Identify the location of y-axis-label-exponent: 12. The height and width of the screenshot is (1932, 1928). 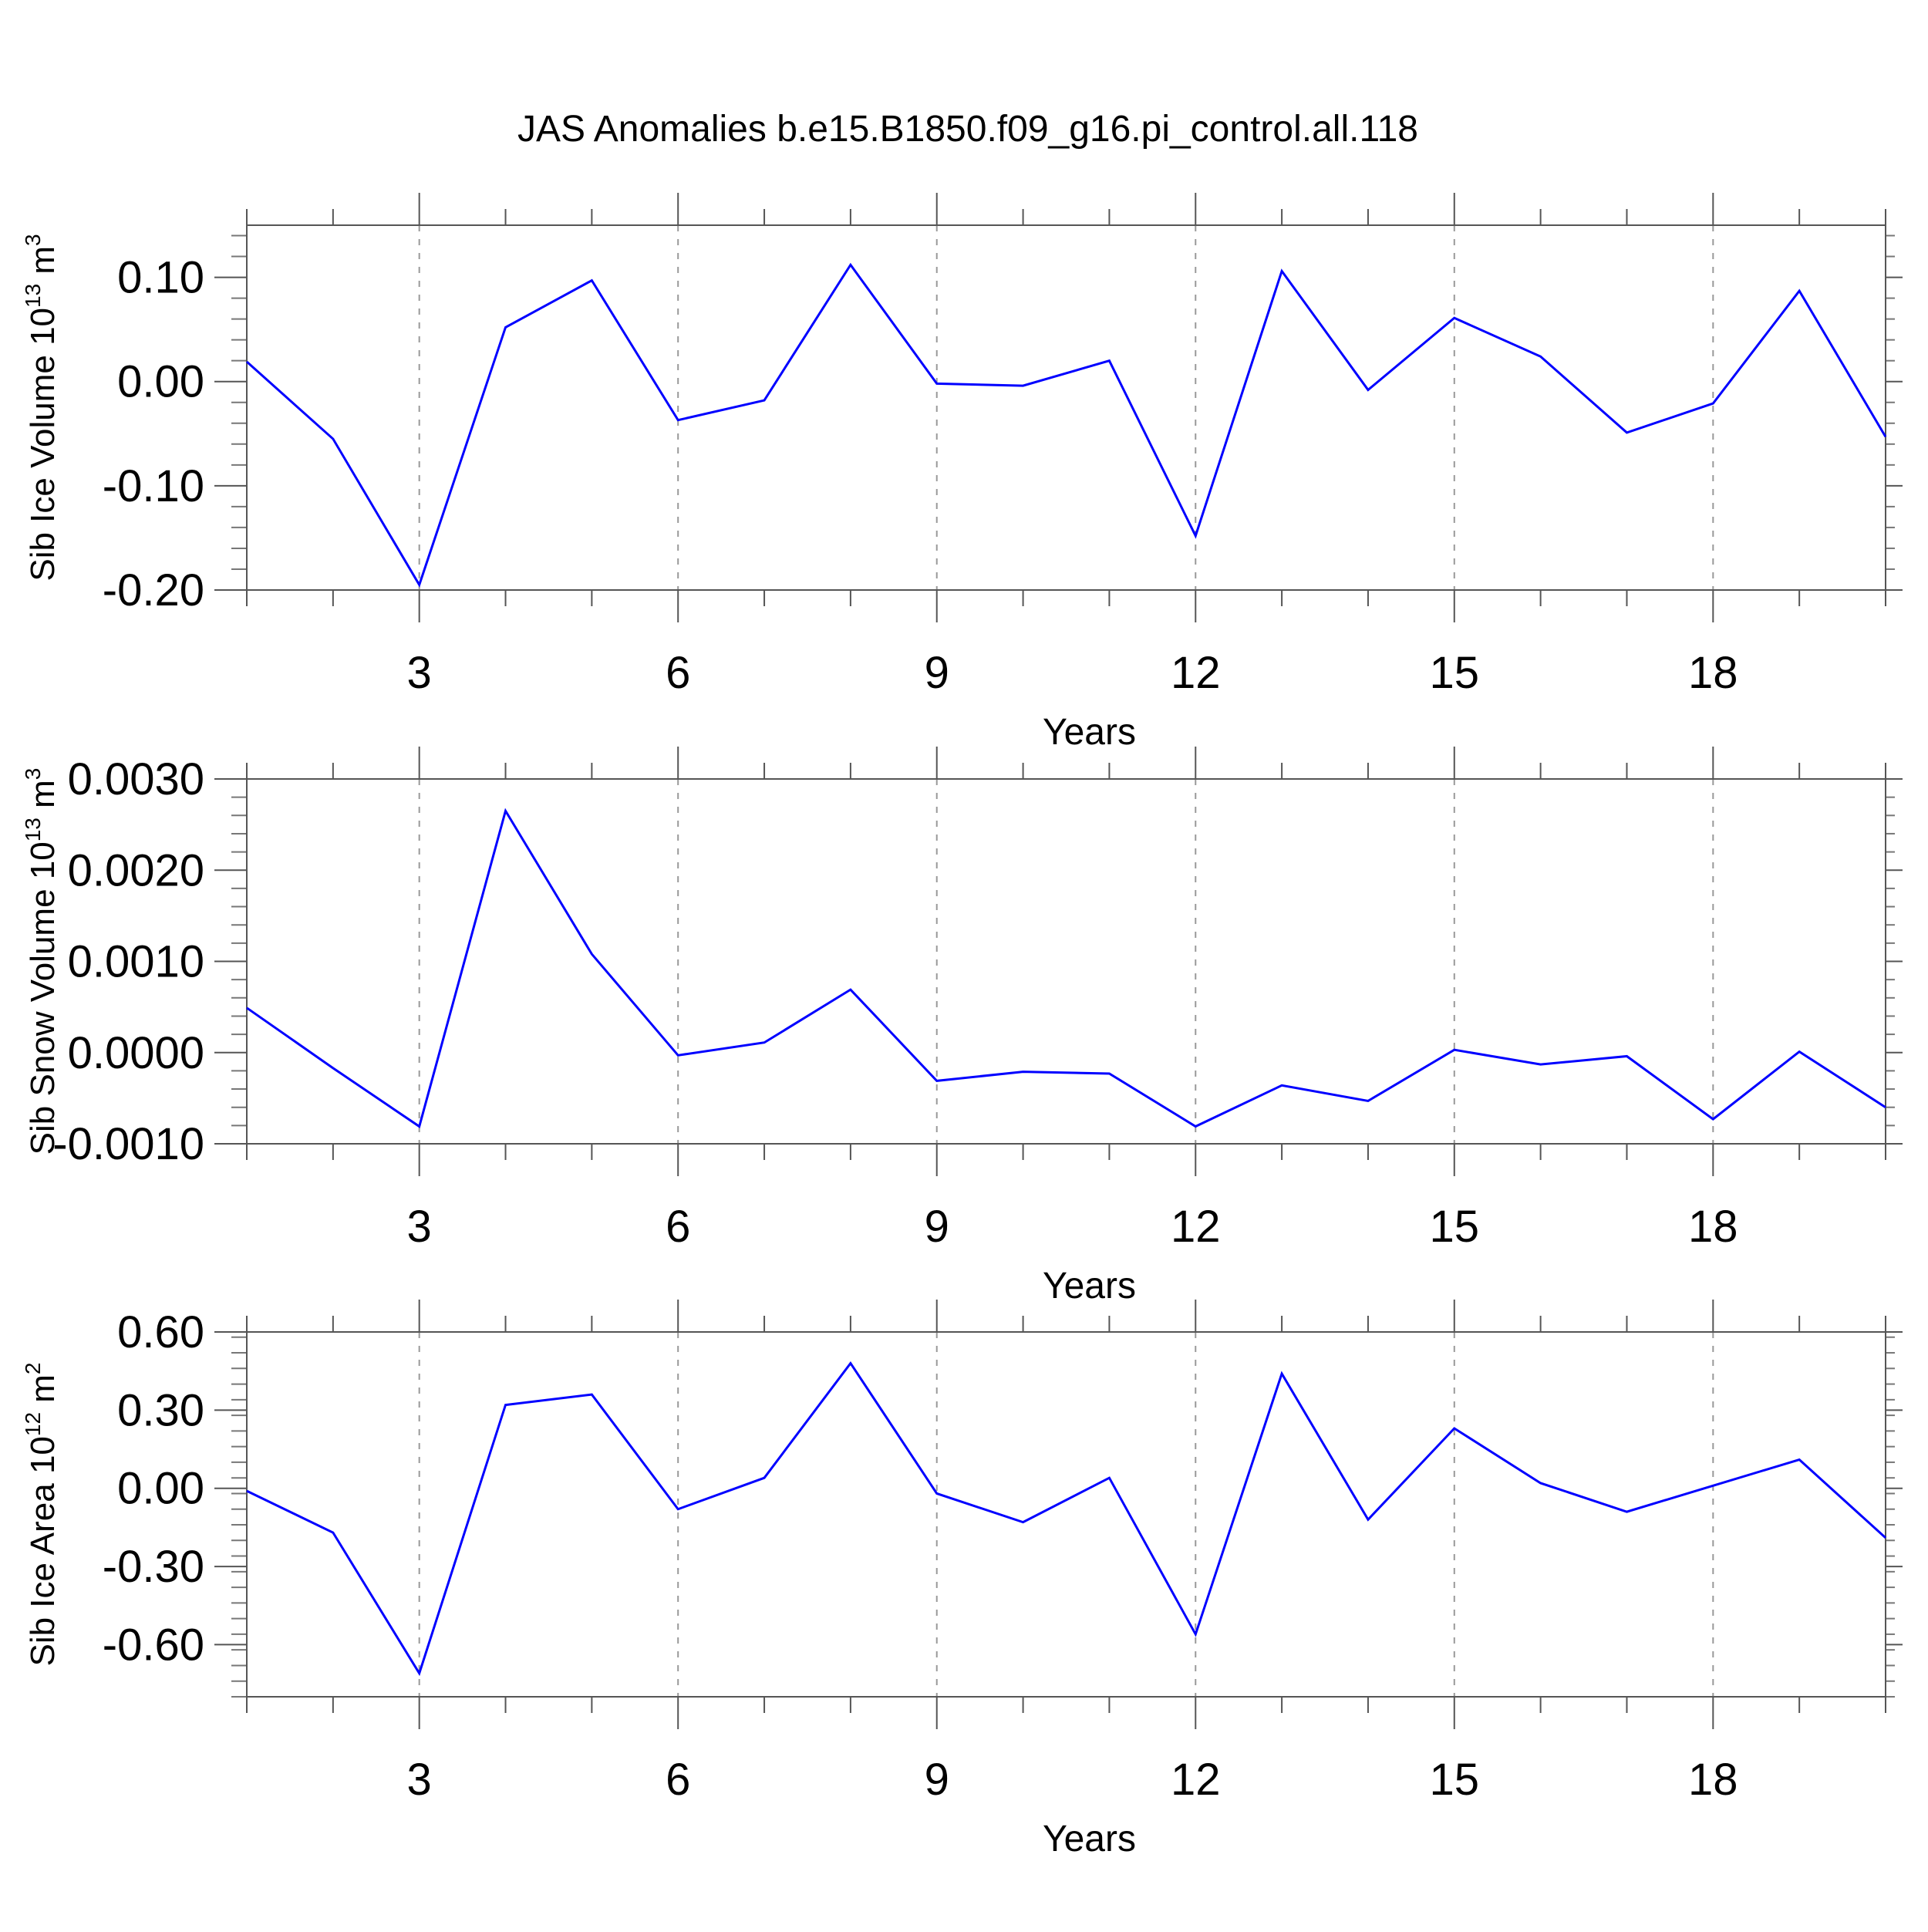
(33, 1424).